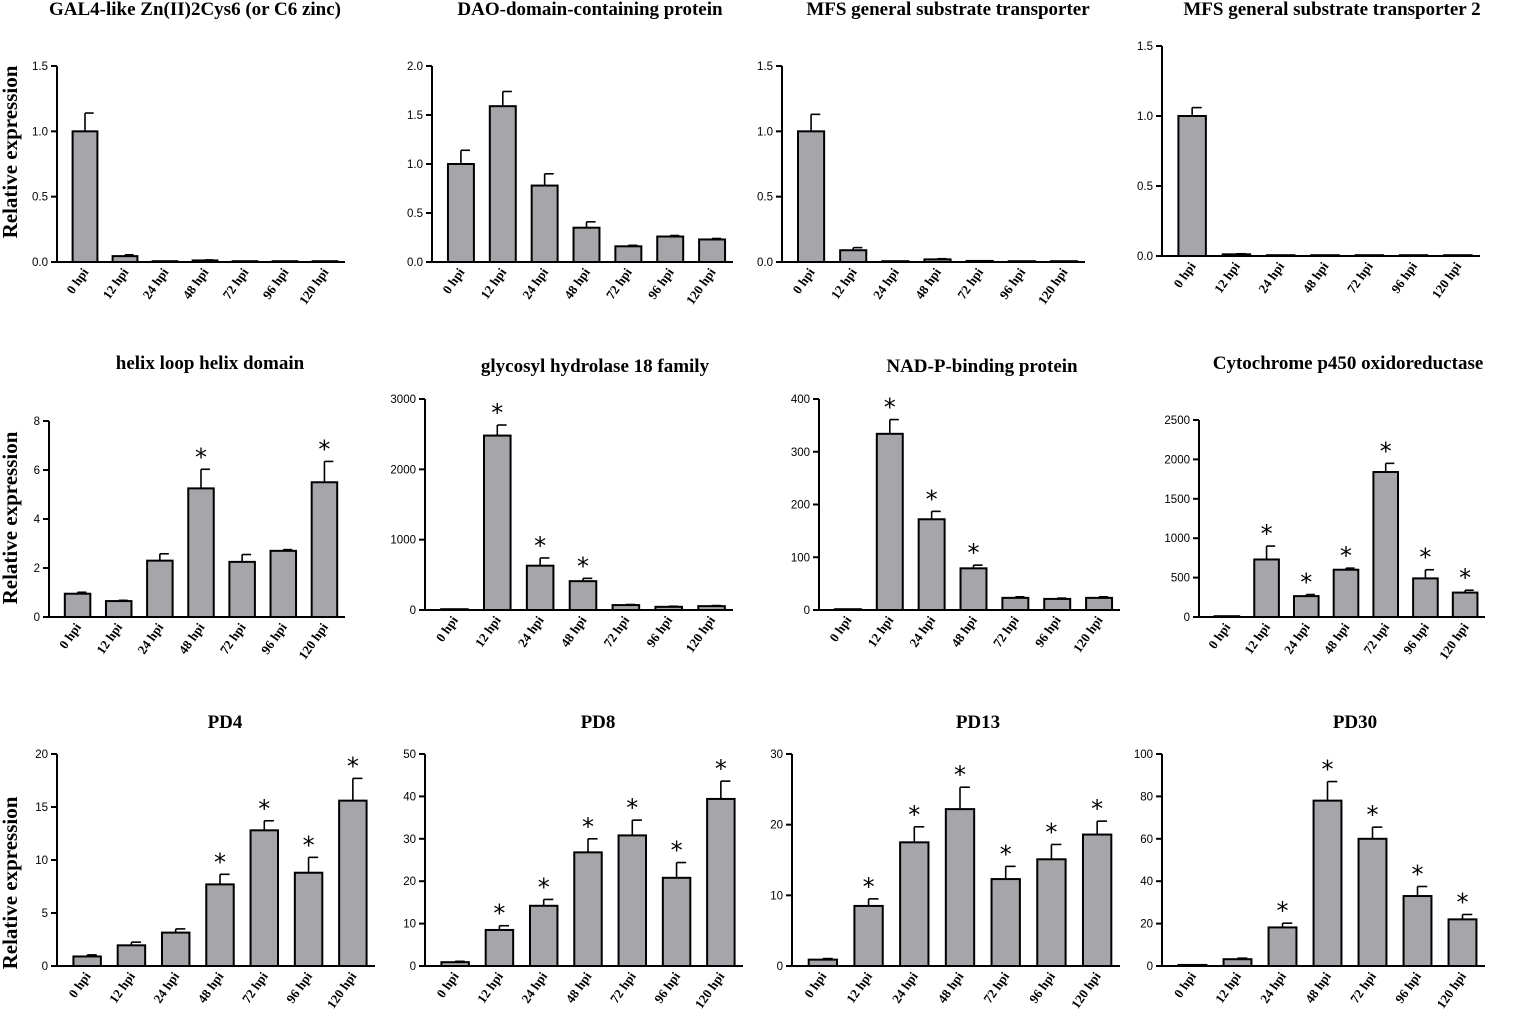 The width and height of the screenshot is (1519, 1029). What do you see at coordinates (800, 453) in the screenshot?
I see `y-tick-label: 300` at bounding box center [800, 453].